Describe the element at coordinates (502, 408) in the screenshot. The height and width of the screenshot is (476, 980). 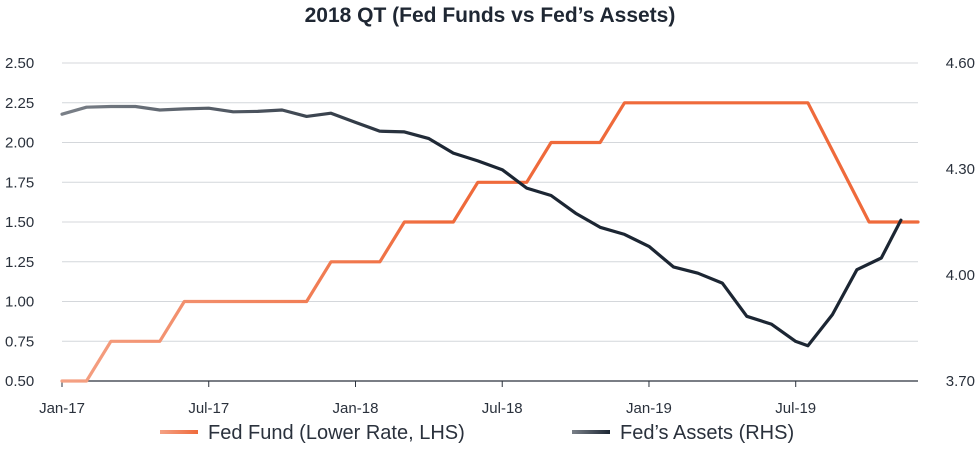
I see `x-tick-label: Jul-18` at that location.